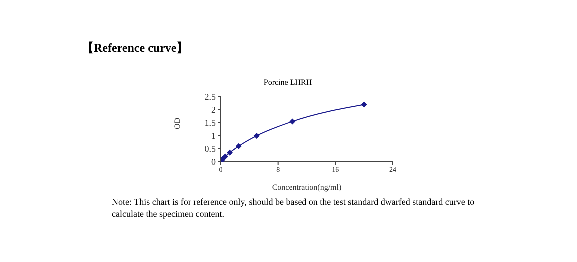 The image size is (577, 262). What do you see at coordinates (210, 123) in the screenshot?
I see `y-tick-label: 1.5` at bounding box center [210, 123].